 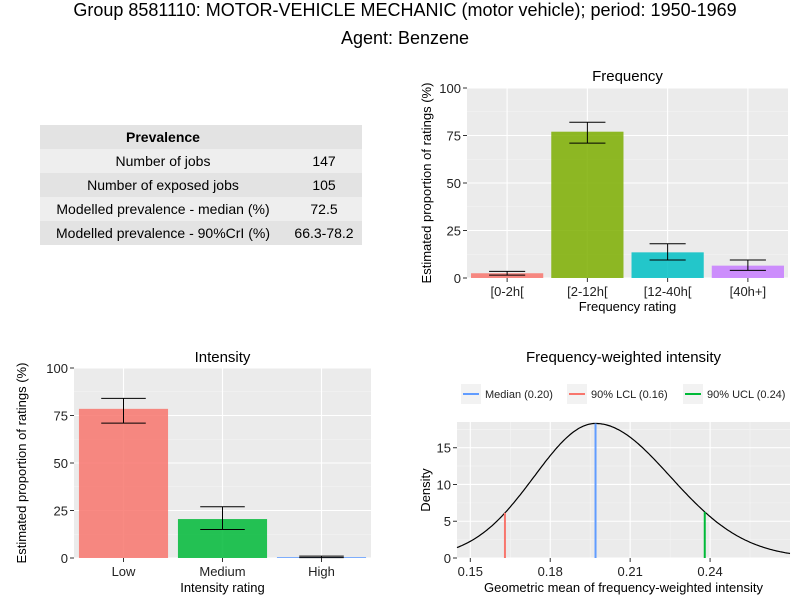 What do you see at coordinates (61, 511) in the screenshot?
I see `intensity-y-tick-label: 25` at bounding box center [61, 511].